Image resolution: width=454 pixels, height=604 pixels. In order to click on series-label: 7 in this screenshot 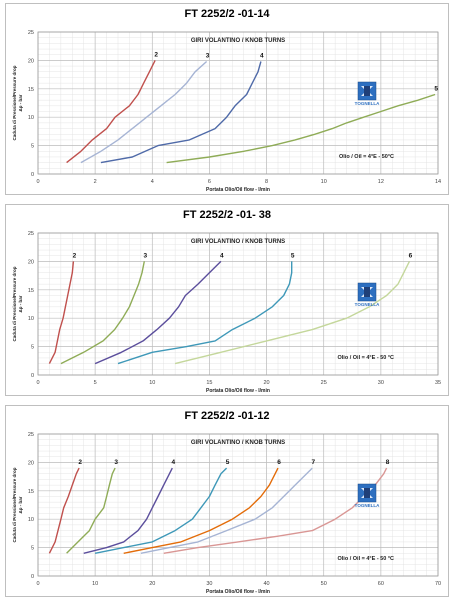, I will do `click(313, 462)`.